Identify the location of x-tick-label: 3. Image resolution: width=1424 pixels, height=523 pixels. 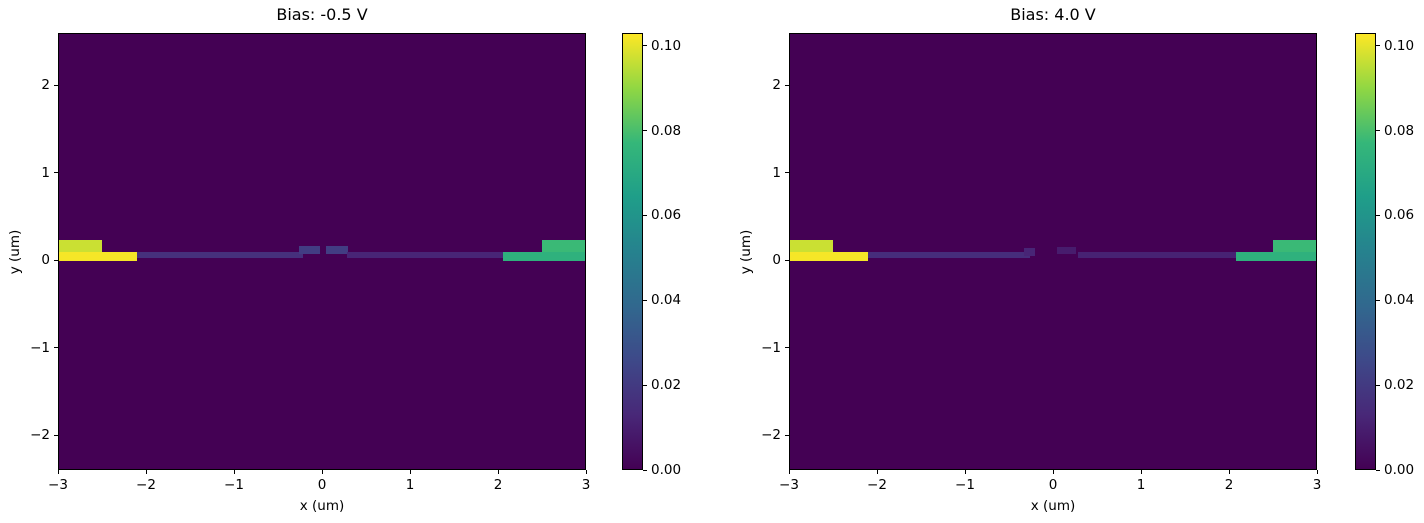
(1317, 485).